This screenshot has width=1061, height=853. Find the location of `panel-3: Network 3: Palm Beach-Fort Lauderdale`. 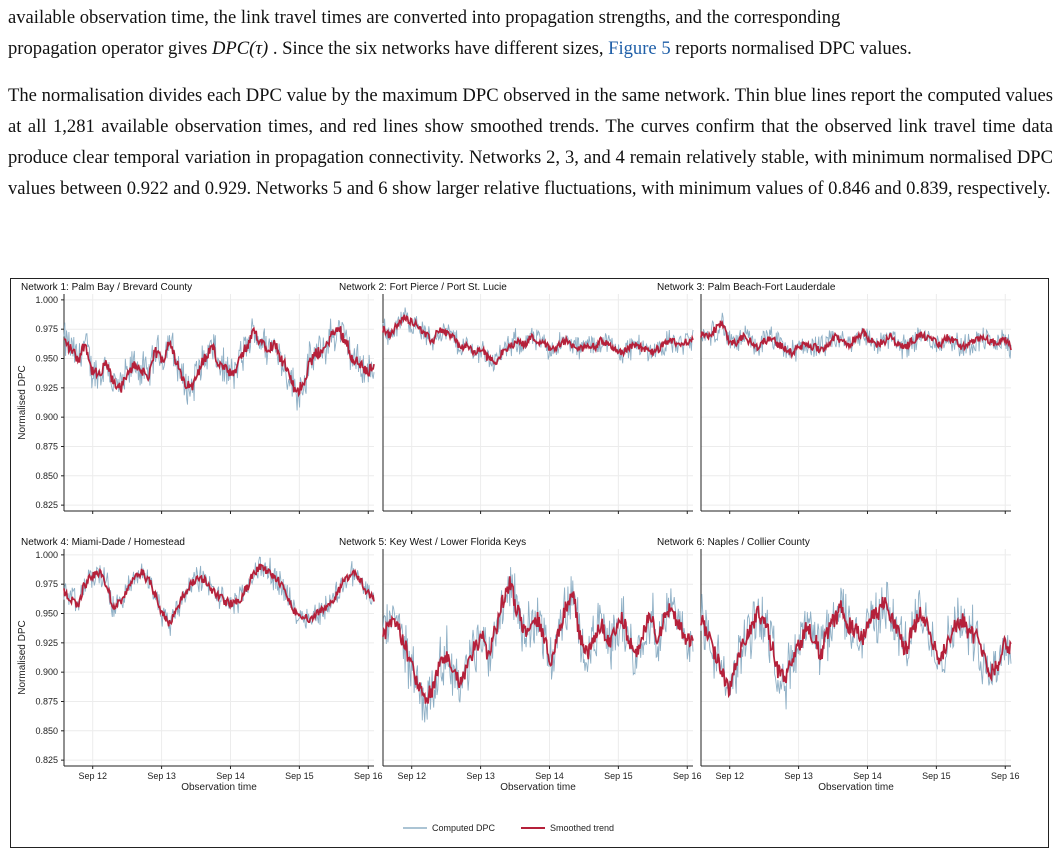

panel-3: Network 3: Palm Beach-Fort Lauderdale is located at coordinates (834, 398).